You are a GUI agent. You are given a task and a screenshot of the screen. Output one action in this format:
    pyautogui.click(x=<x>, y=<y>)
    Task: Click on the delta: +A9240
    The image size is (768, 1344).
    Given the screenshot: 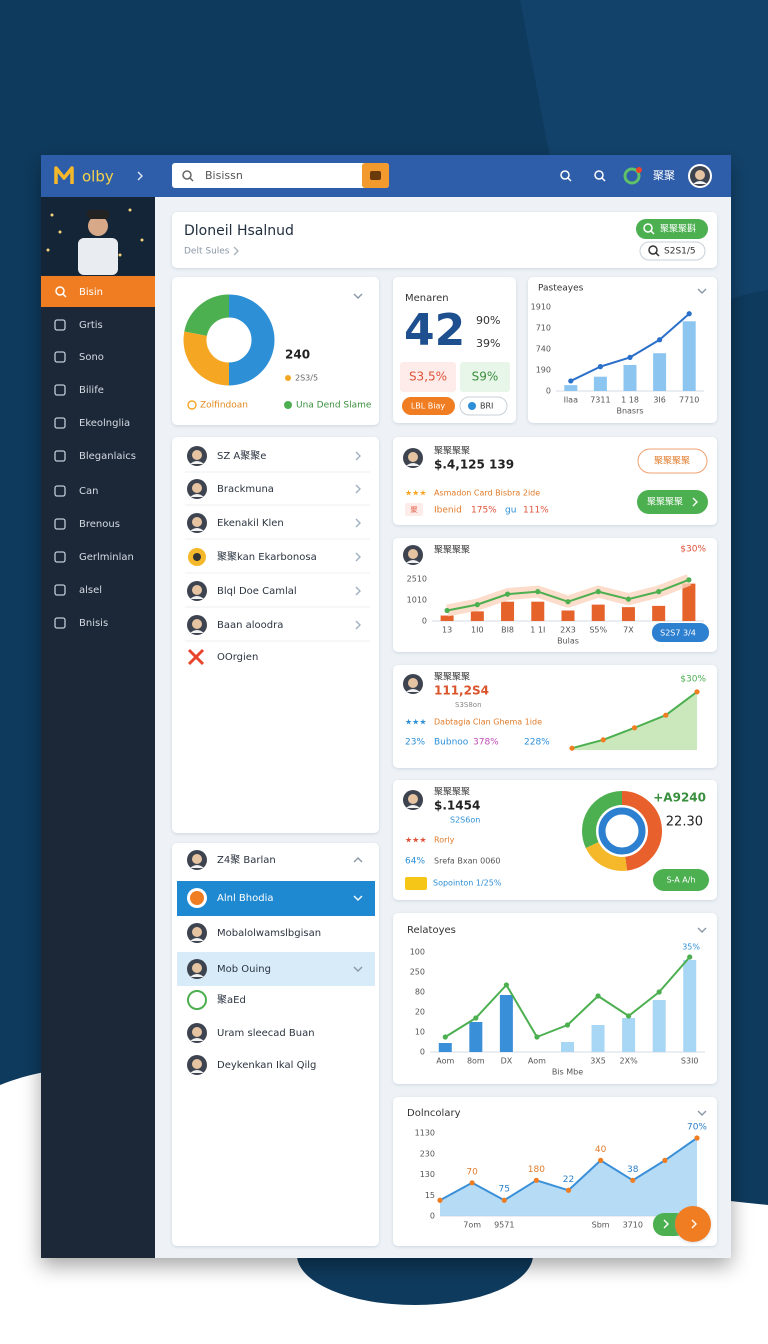 What is the action you would take?
    pyautogui.click(x=679, y=798)
    